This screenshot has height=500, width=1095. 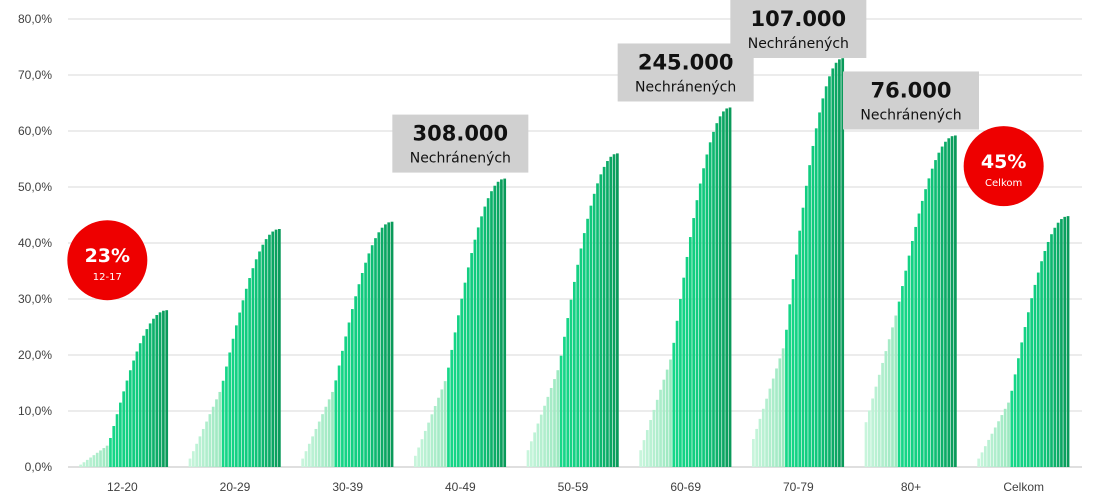 I want to click on annotation-value: 76.000, so click(x=910, y=90).